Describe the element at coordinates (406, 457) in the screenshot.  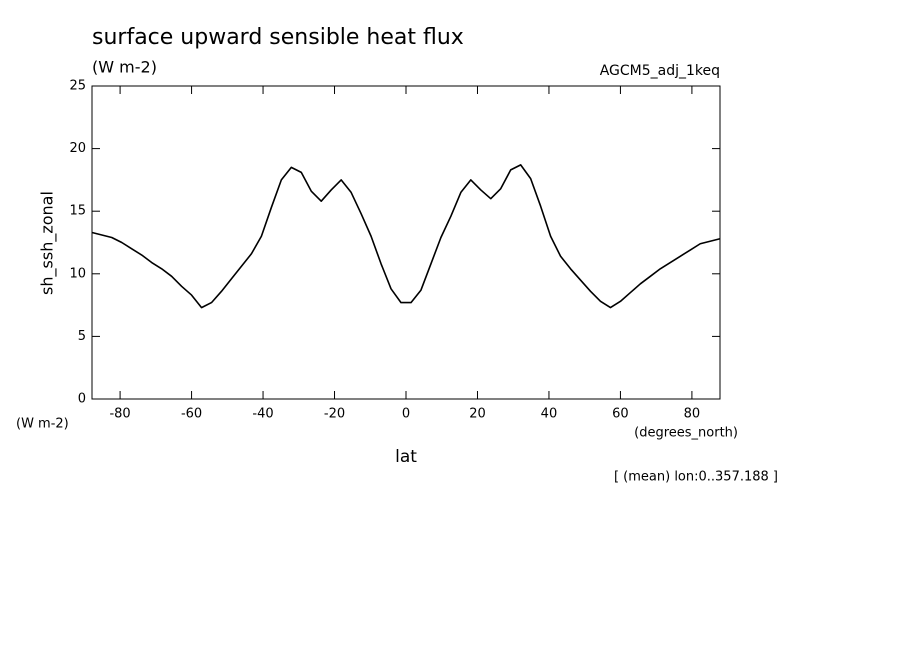
I see `x-axis-label: lat` at that location.